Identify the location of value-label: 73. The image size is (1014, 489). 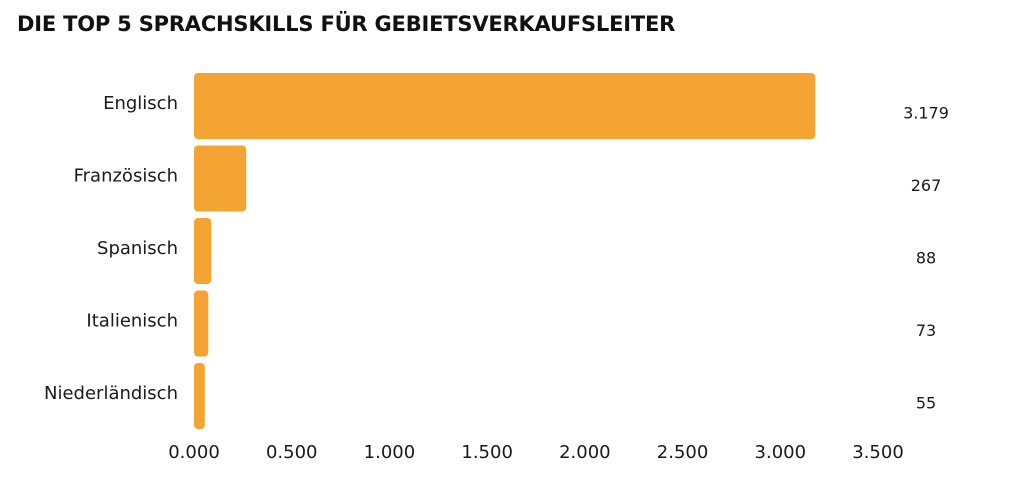
(926, 330).